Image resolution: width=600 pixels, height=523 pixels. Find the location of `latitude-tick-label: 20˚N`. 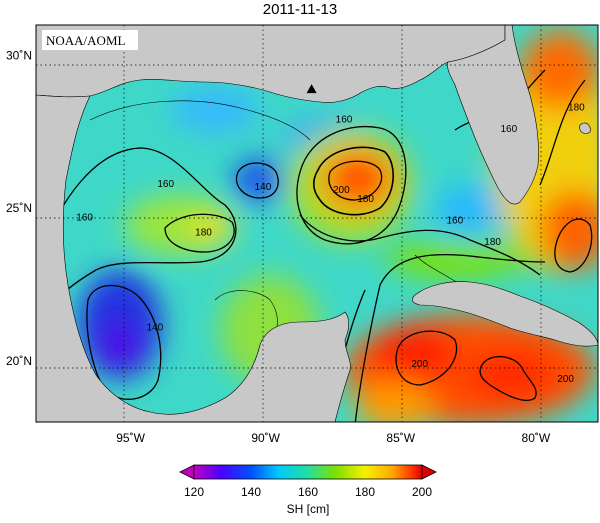

latitude-tick-label: 20˚N is located at coordinates (19, 361).